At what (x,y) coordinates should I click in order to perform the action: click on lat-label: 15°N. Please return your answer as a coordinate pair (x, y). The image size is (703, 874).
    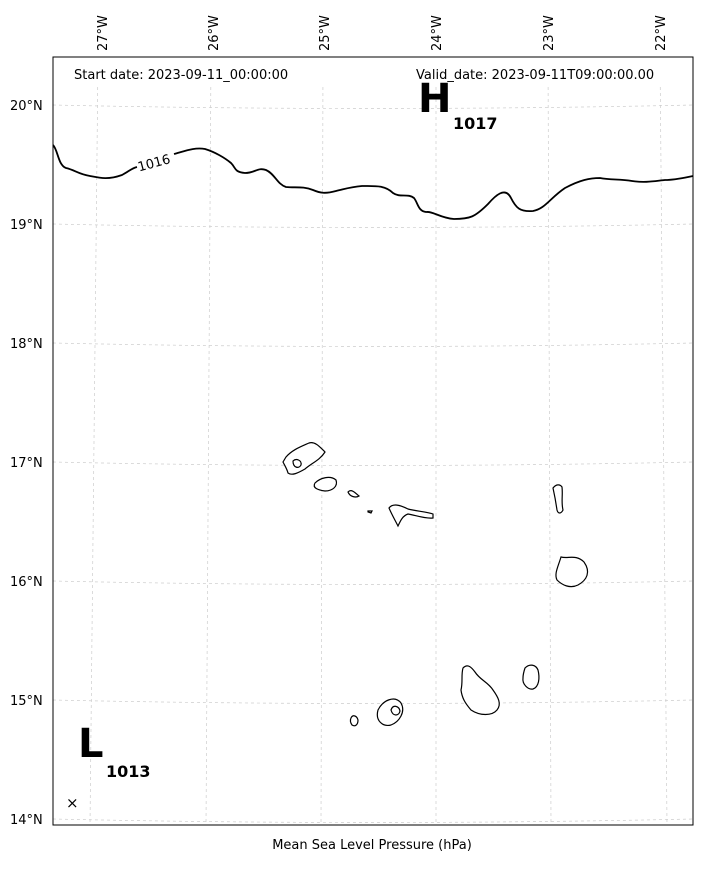
    Looking at the image, I should click on (26, 701).